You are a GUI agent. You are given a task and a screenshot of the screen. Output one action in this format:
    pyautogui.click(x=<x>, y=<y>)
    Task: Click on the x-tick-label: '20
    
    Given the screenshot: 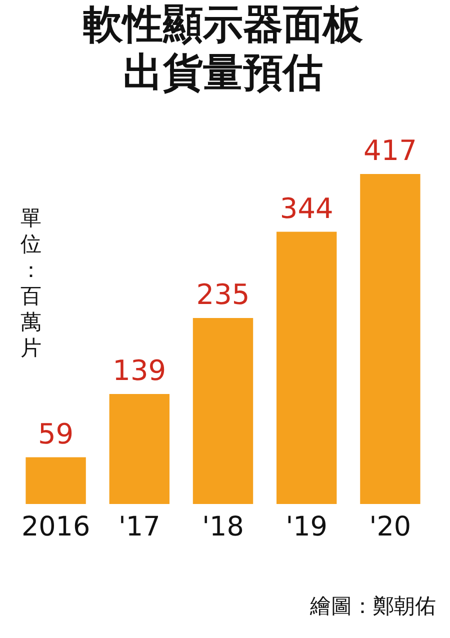 What is the action you would take?
    pyautogui.click(x=390, y=527)
    